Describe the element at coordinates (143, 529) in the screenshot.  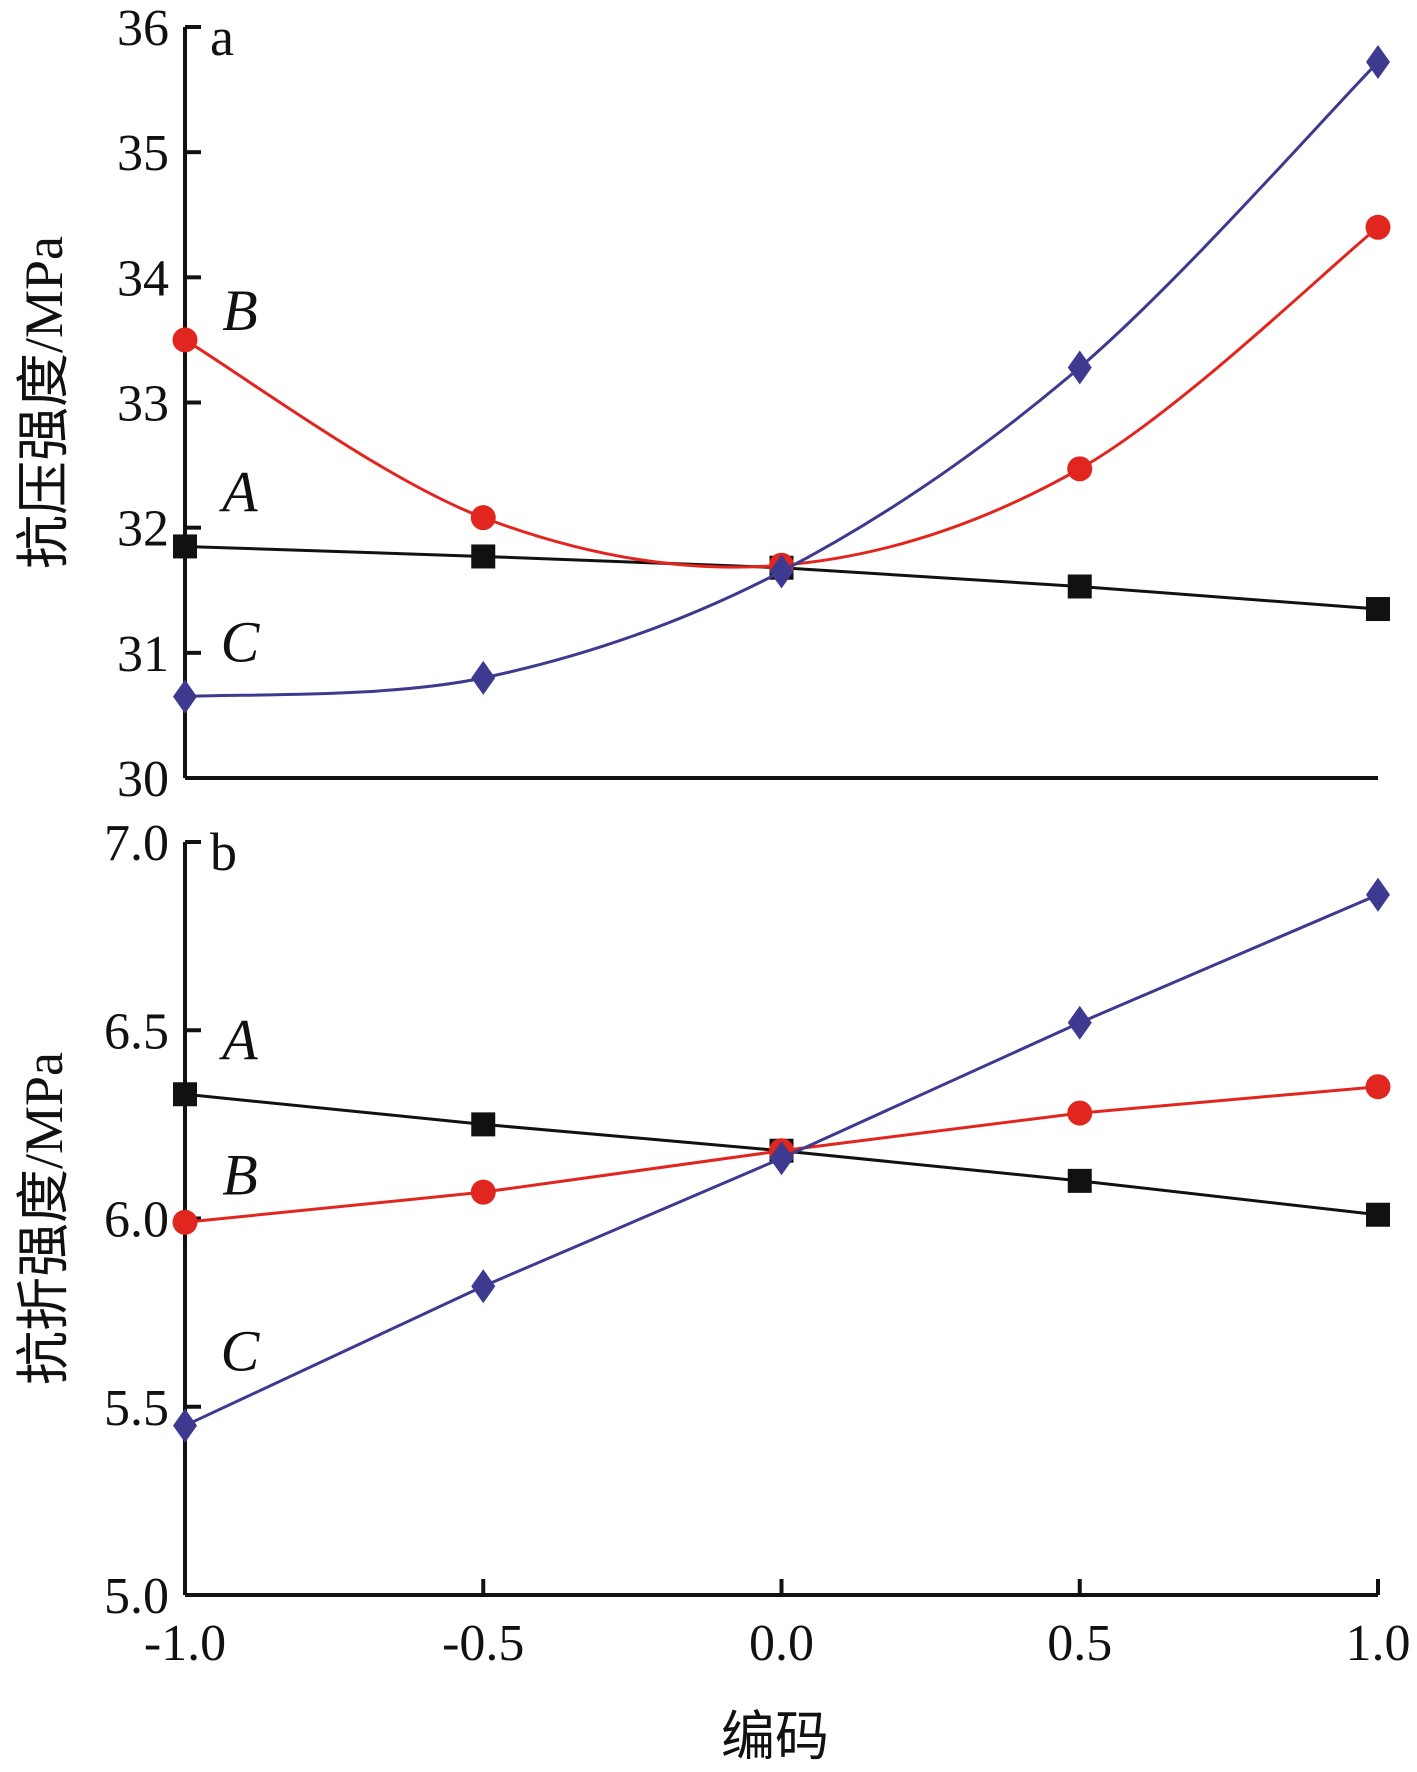
I see `y-tick-label-a: 32` at that location.